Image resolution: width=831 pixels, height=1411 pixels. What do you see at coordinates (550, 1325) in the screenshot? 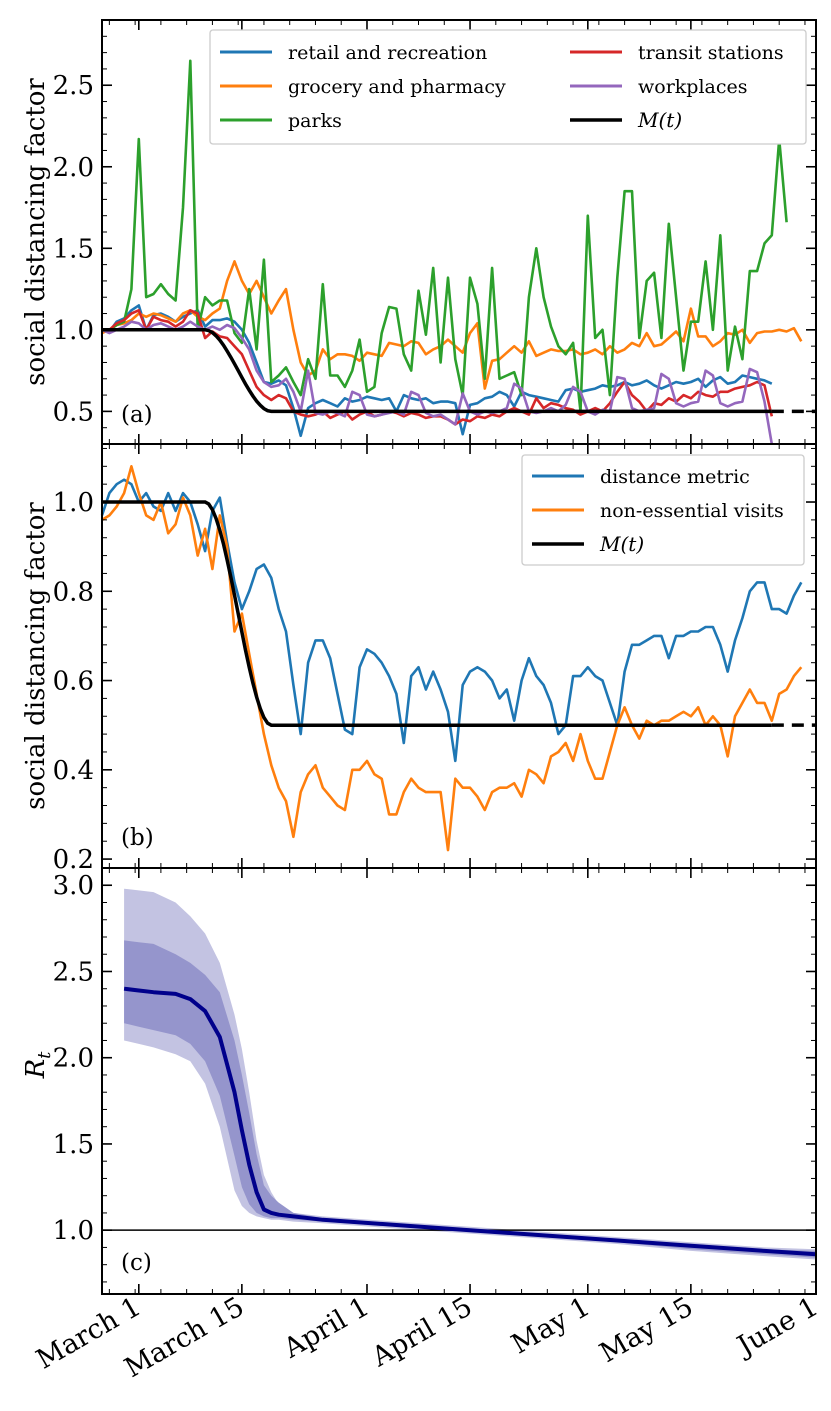
I see `x-tick-label-date: May 1` at bounding box center [550, 1325].